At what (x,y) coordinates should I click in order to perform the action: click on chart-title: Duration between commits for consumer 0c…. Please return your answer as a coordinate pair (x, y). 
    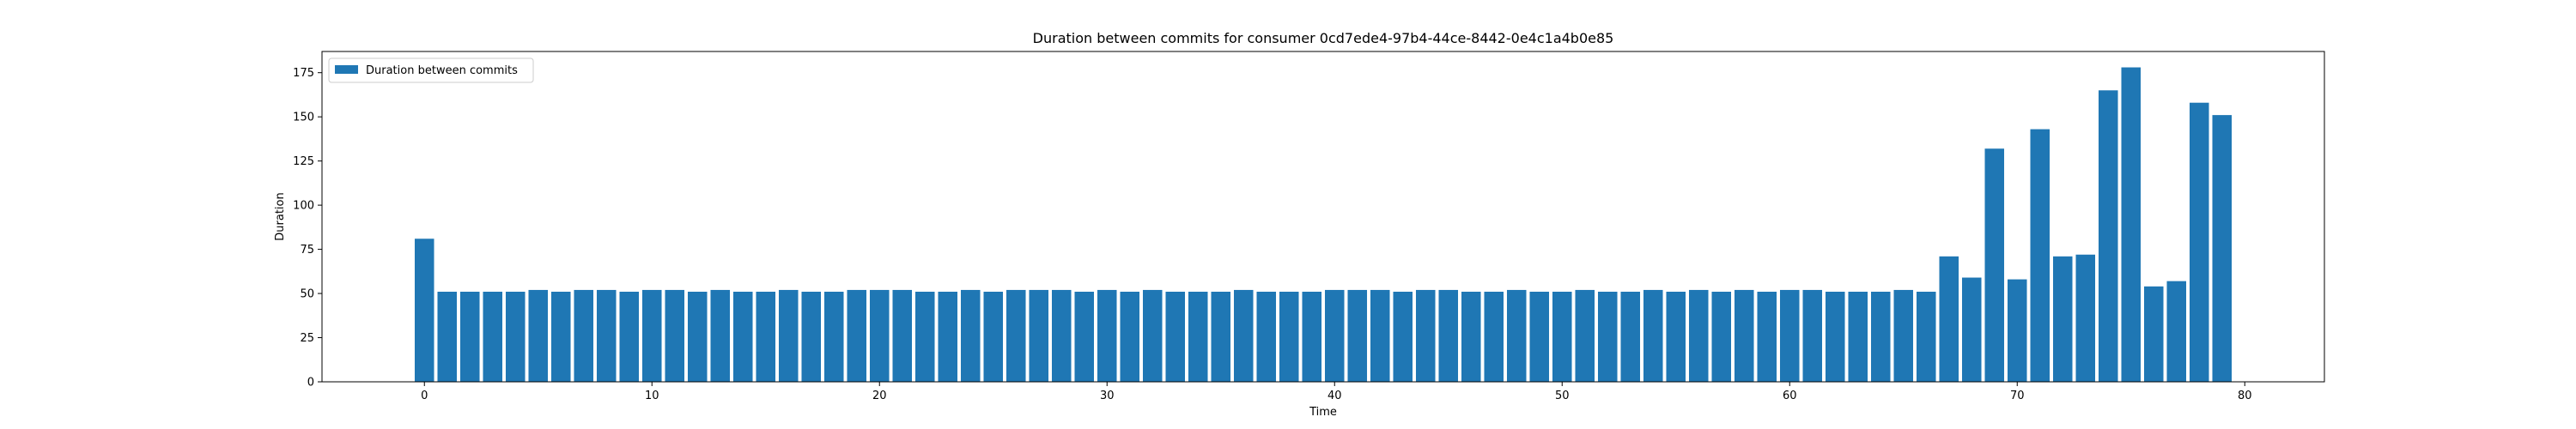
    Looking at the image, I should click on (1323, 38).